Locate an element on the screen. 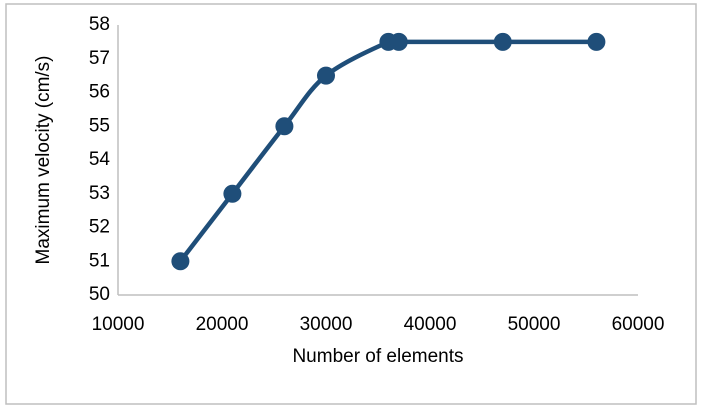  x-tick-label: 60000 is located at coordinates (638, 324).